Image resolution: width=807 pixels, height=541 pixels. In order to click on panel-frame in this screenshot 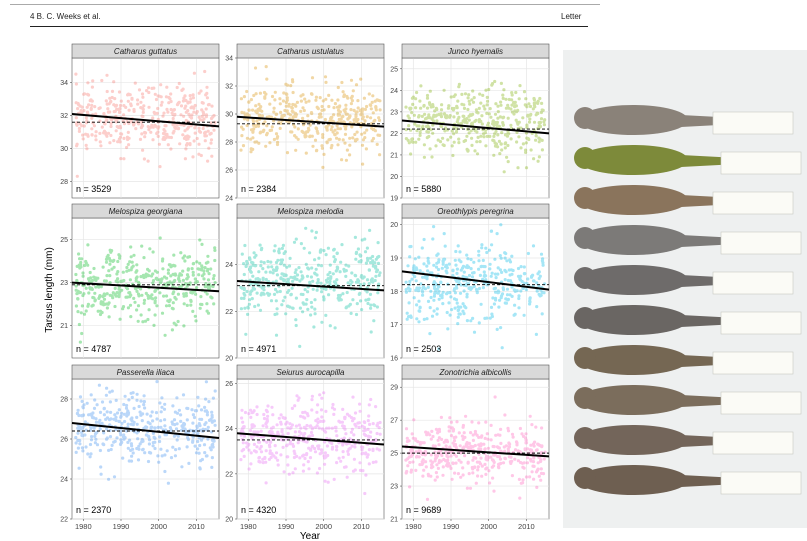, I will do `click(145, 128)`.